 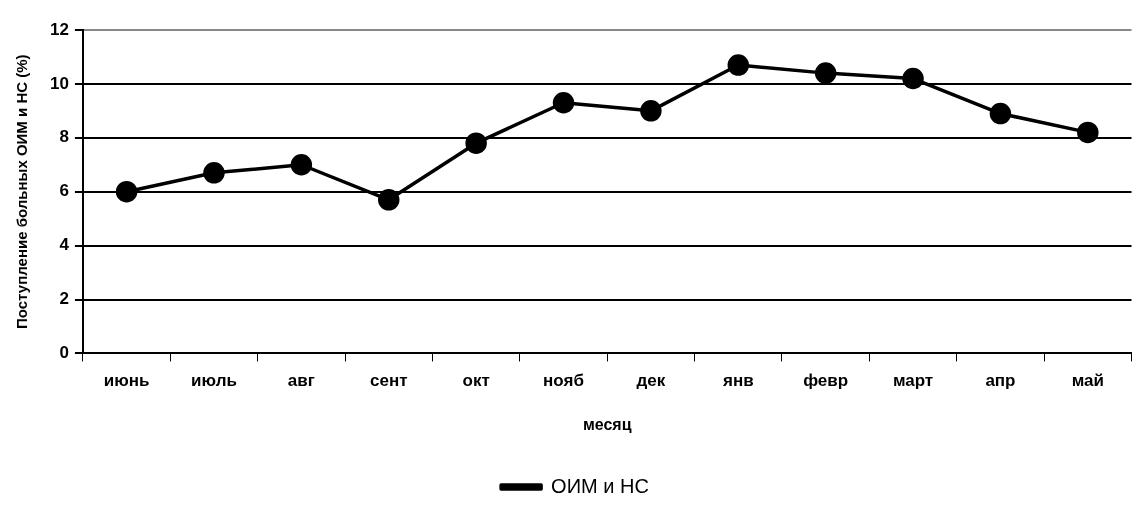 What do you see at coordinates (214, 381) in the screenshot?
I see `x-tick-label: июль` at bounding box center [214, 381].